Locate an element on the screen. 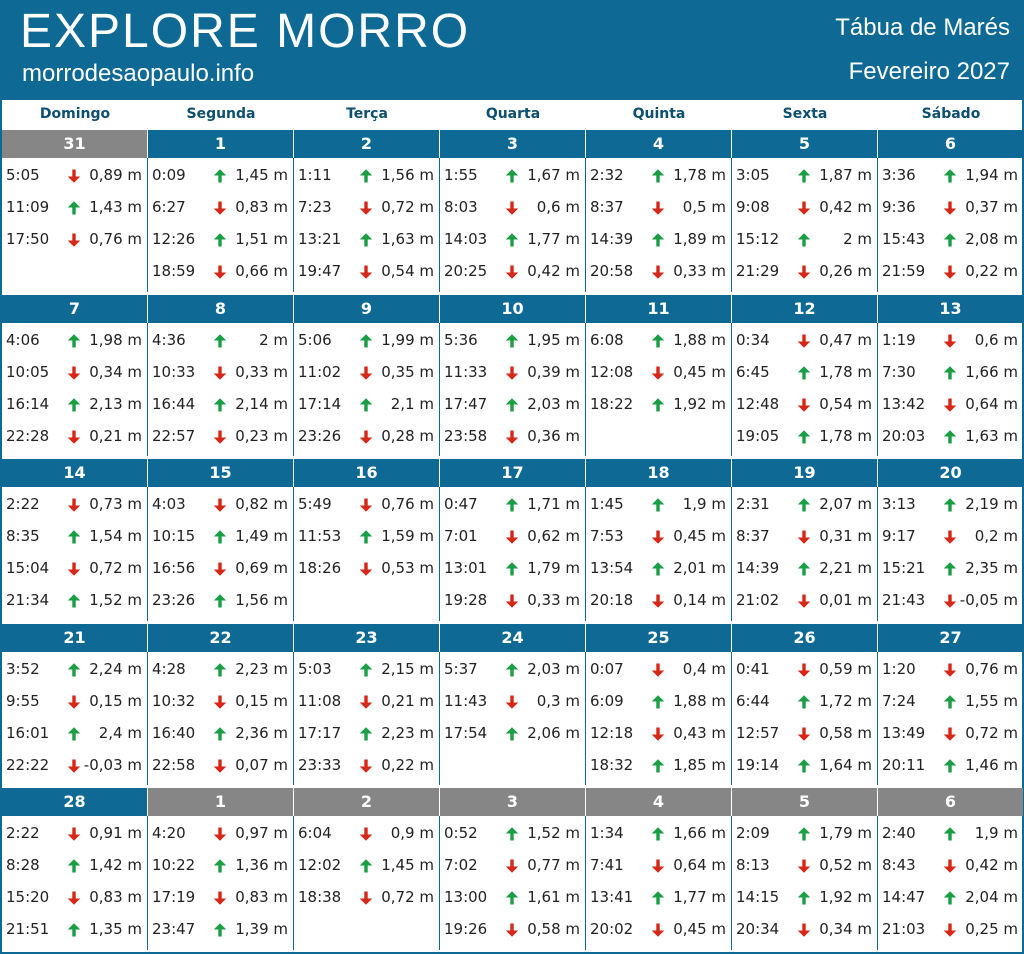 The width and height of the screenshot is (1024, 954). tide-height: 0,37 m is located at coordinates (991, 207).